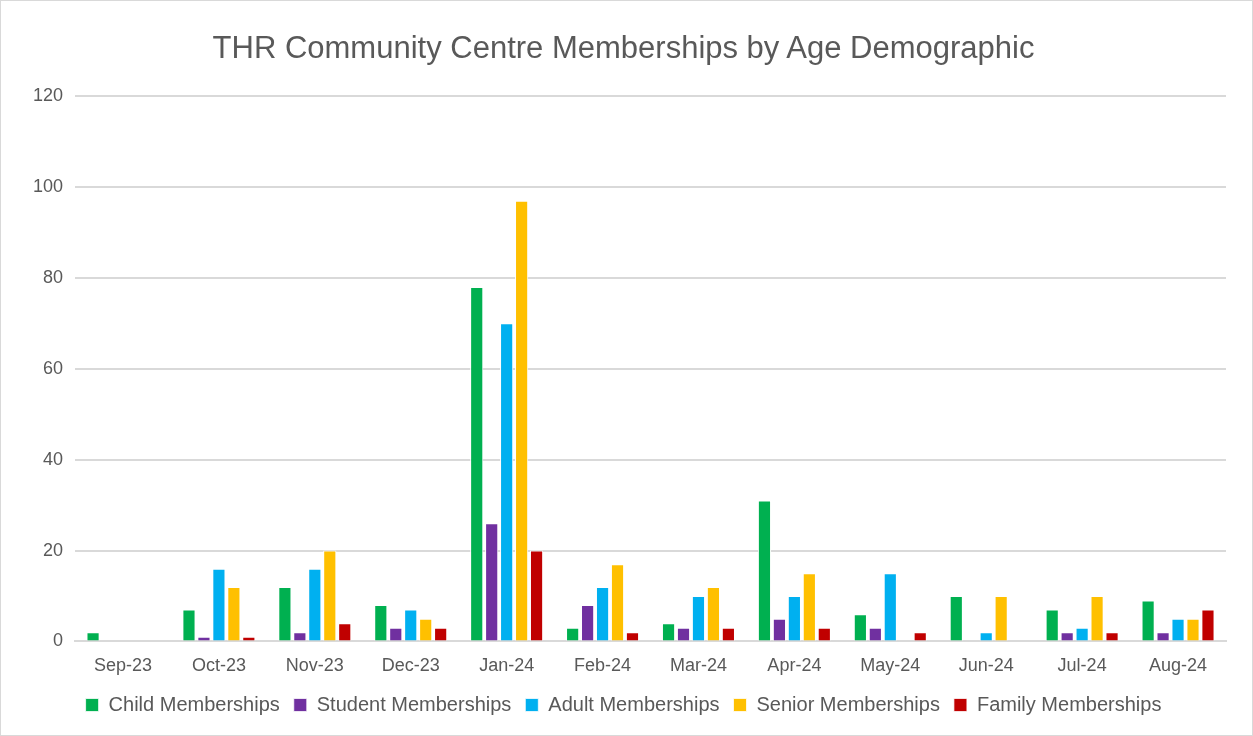 The image size is (1253, 736). Describe the element at coordinates (53, 549) in the screenshot. I see `y-tick-label: 20` at that location.